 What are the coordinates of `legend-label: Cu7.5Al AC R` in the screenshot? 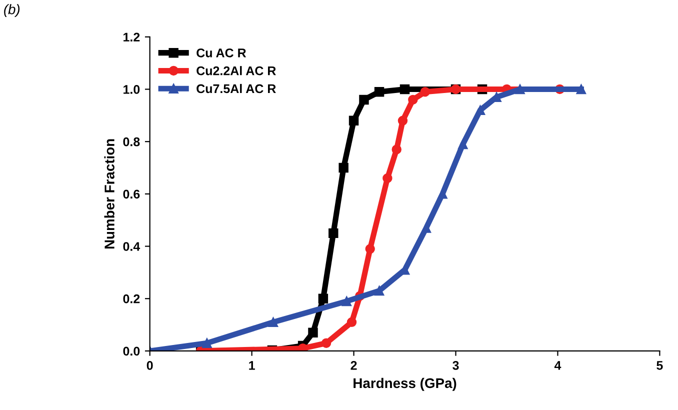 It's located at (236, 89).